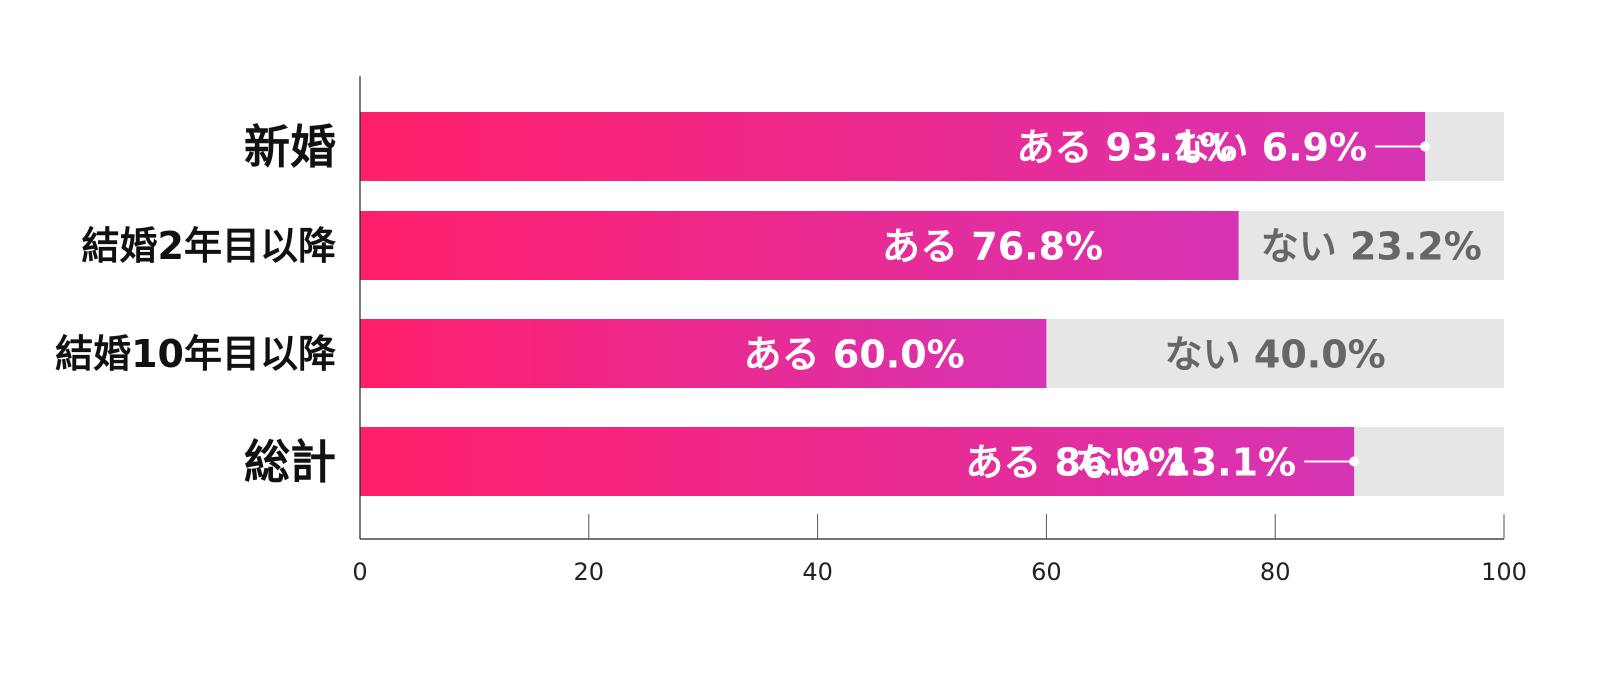  What do you see at coordinates (195, 354) in the screenshot?
I see `category-label-2: 結婚10年目以降` at bounding box center [195, 354].